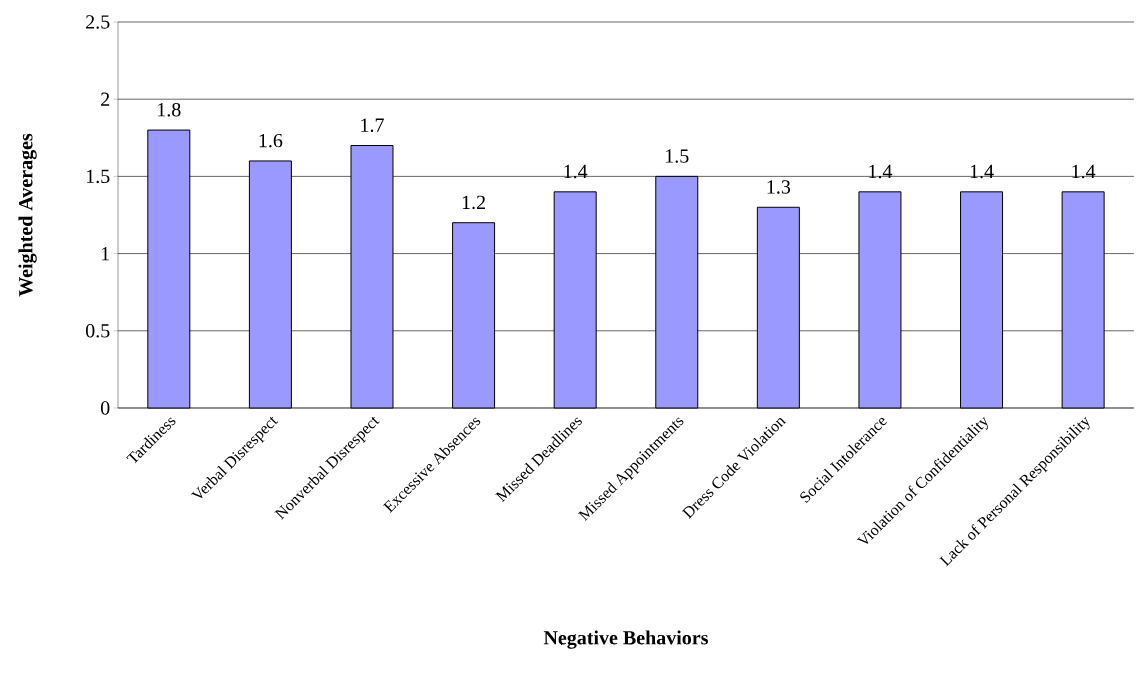 Image resolution: width=1136 pixels, height=695 pixels. I want to click on data-label: 1.6, so click(271, 140).